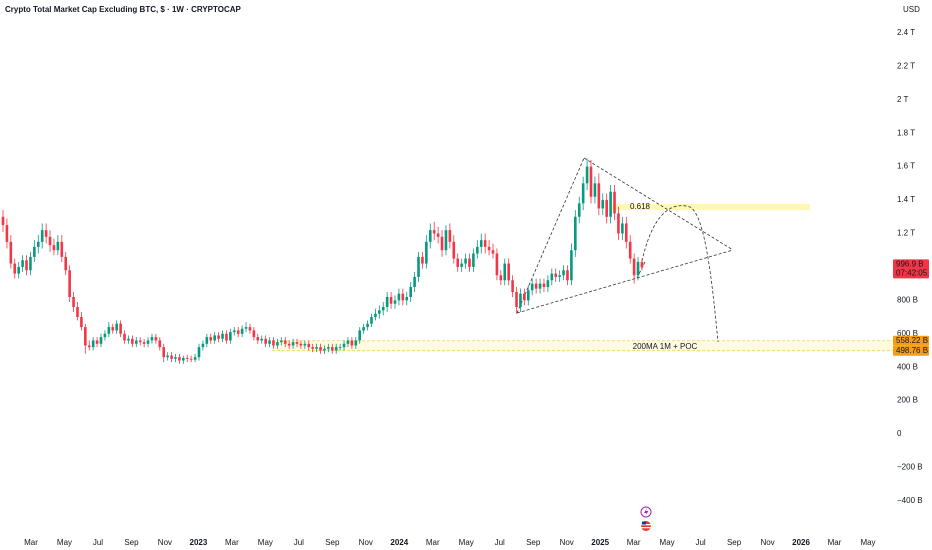 This screenshot has height=550, width=932. I want to click on last-price-label: 996.9 B, so click(910, 264).